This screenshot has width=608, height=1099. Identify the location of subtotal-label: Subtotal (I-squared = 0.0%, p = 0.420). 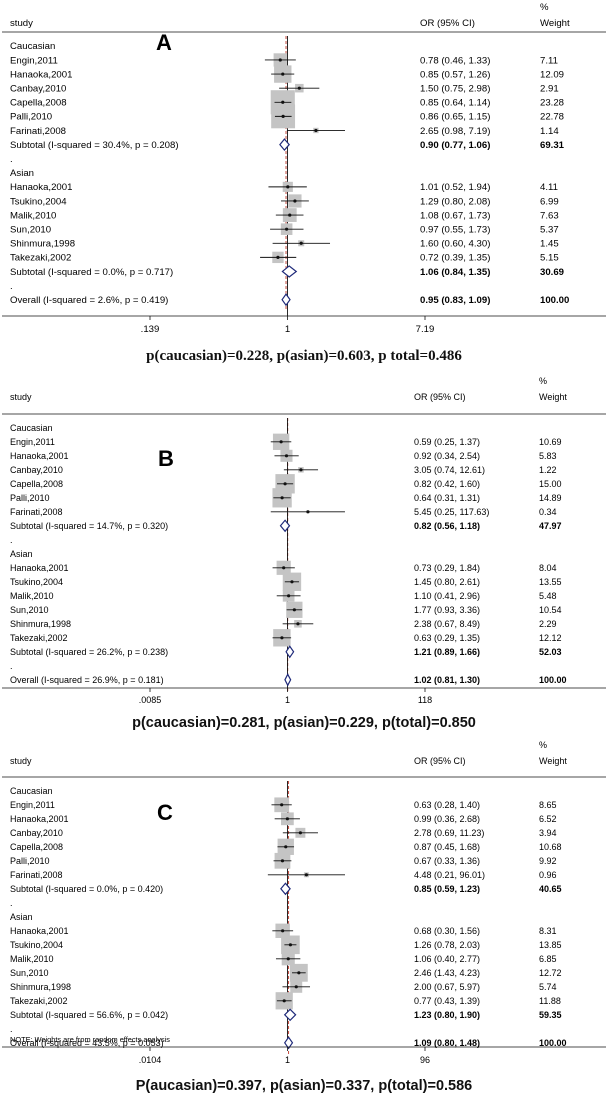
(86, 889).